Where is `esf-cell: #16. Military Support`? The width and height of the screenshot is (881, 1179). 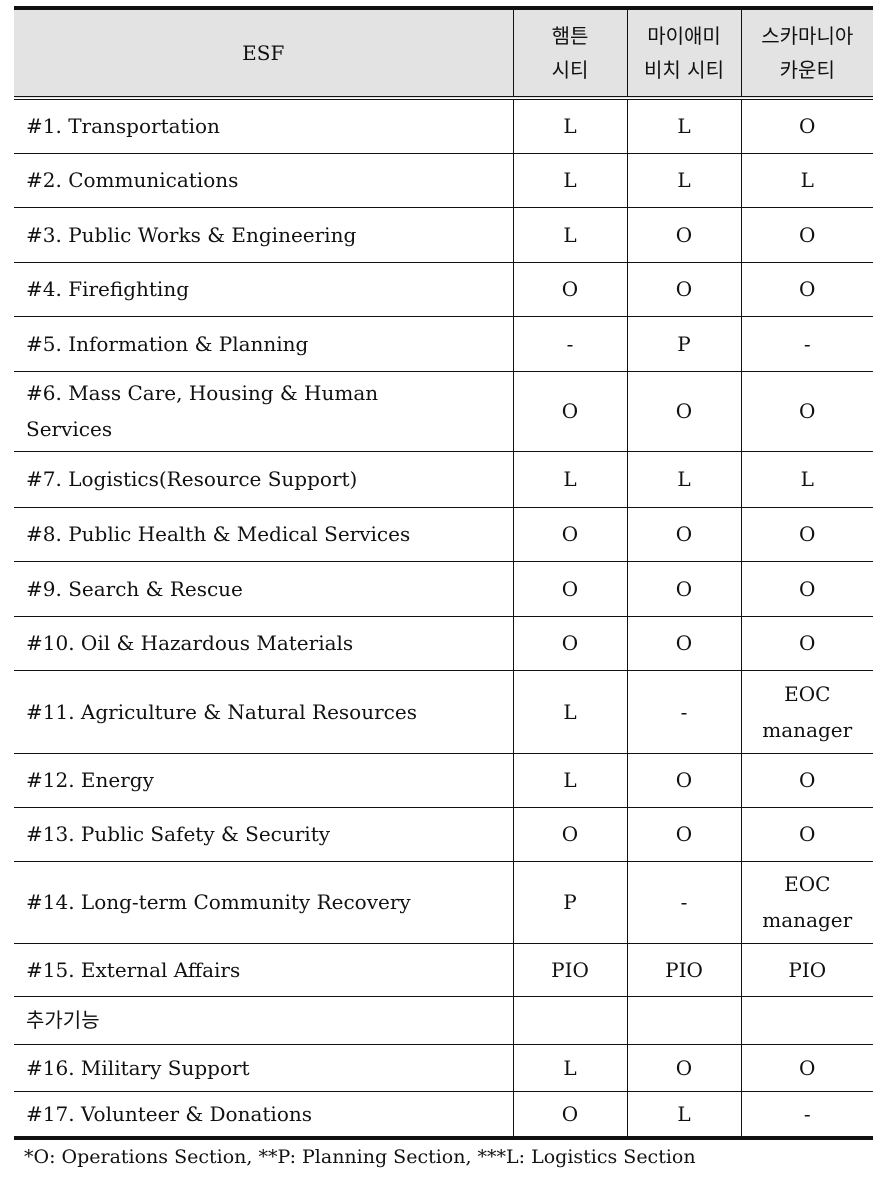 esf-cell: #16. Military Support is located at coordinates (138, 1067).